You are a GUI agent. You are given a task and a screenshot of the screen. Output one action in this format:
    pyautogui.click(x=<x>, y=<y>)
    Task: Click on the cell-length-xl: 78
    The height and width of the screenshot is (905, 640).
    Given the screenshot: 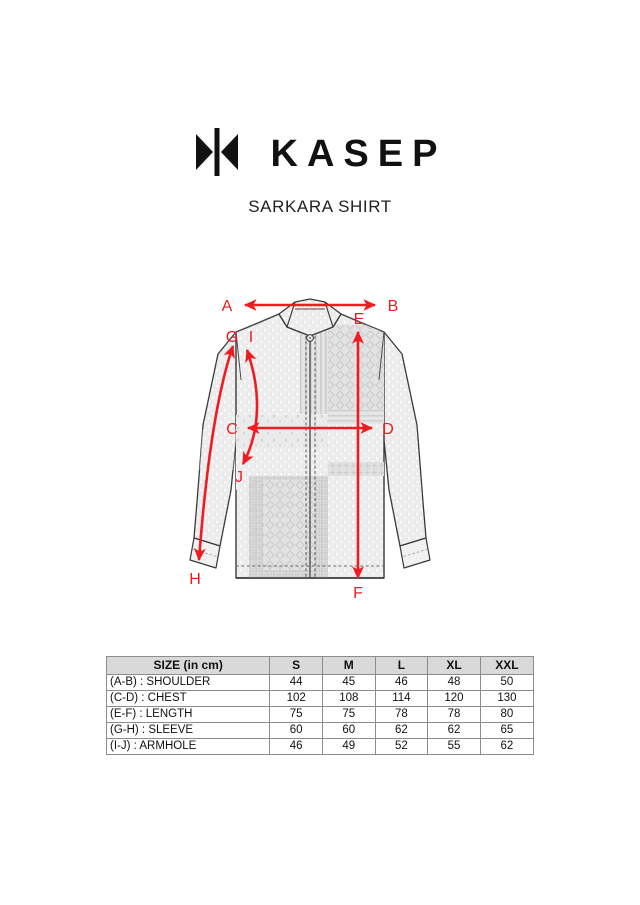 What is the action you would take?
    pyautogui.click(x=454, y=714)
    